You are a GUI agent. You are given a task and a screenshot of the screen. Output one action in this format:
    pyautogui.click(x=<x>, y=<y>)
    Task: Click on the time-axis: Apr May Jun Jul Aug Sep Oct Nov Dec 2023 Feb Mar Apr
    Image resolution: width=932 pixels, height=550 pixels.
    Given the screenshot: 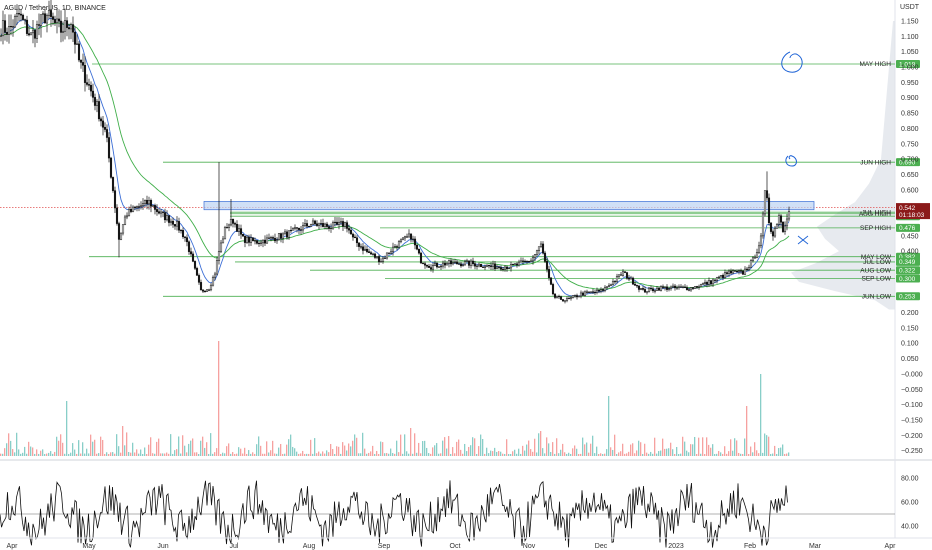 What is the action you would take?
    pyautogui.click(x=466, y=543)
    